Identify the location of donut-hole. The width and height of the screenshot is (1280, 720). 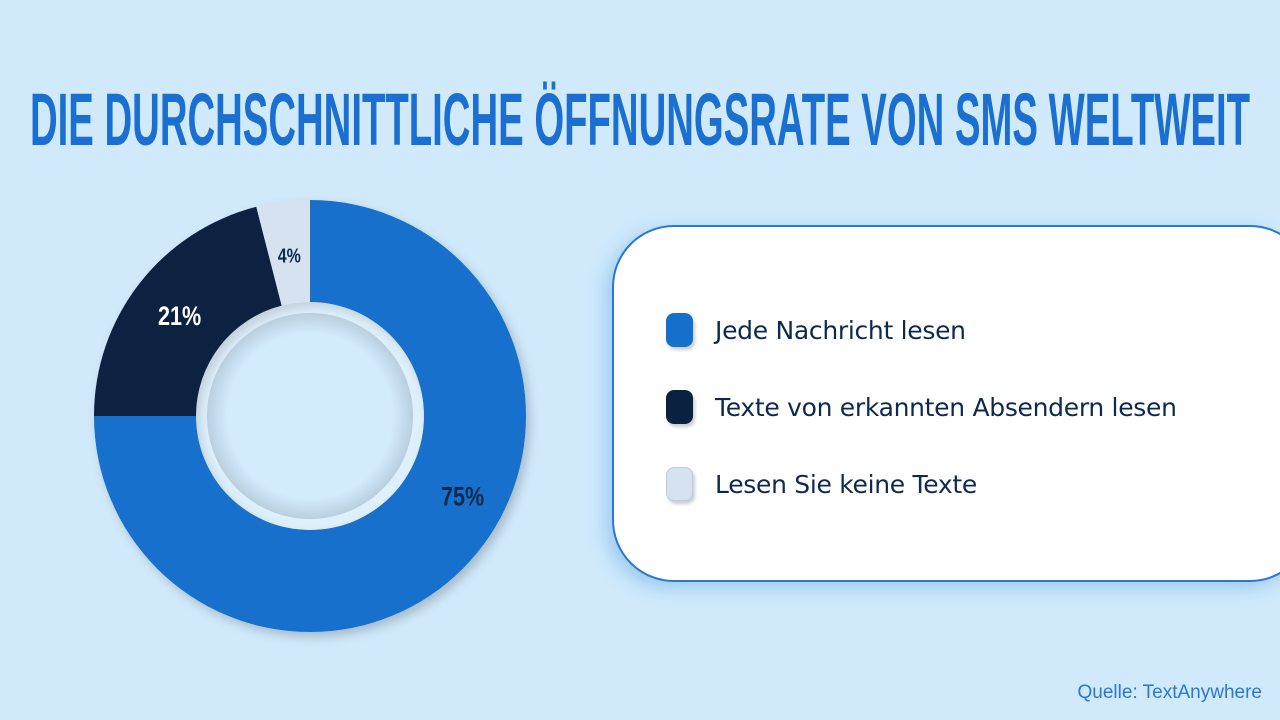
(310, 416).